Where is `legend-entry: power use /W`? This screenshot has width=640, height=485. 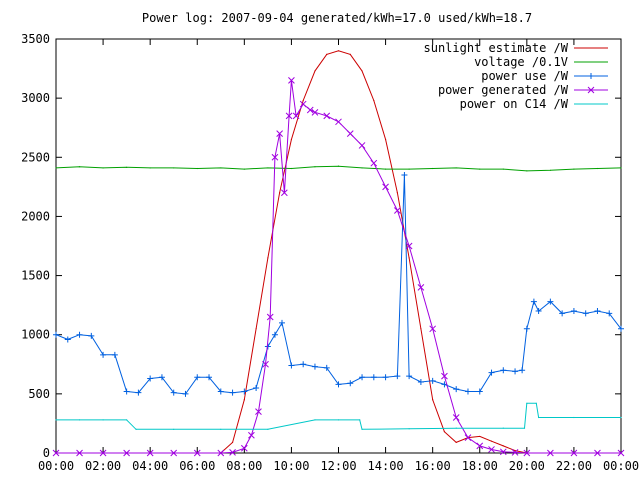
legend-entry: power use /W is located at coordinates (544, 76).